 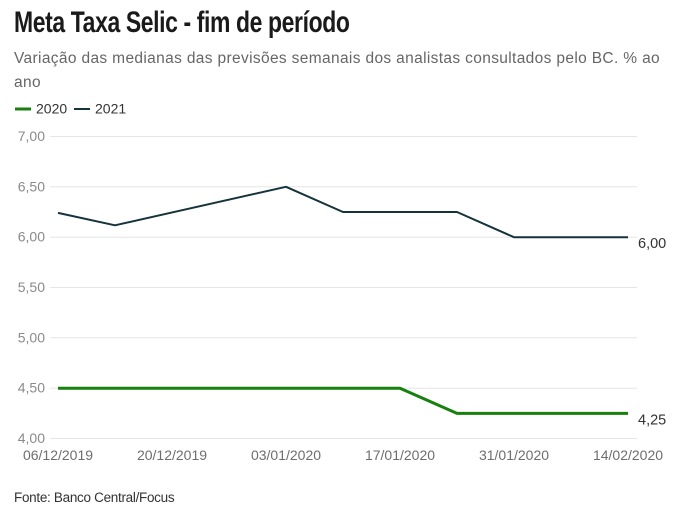 I want to click on svg-text: 4,50, so click(x=31, y=388).